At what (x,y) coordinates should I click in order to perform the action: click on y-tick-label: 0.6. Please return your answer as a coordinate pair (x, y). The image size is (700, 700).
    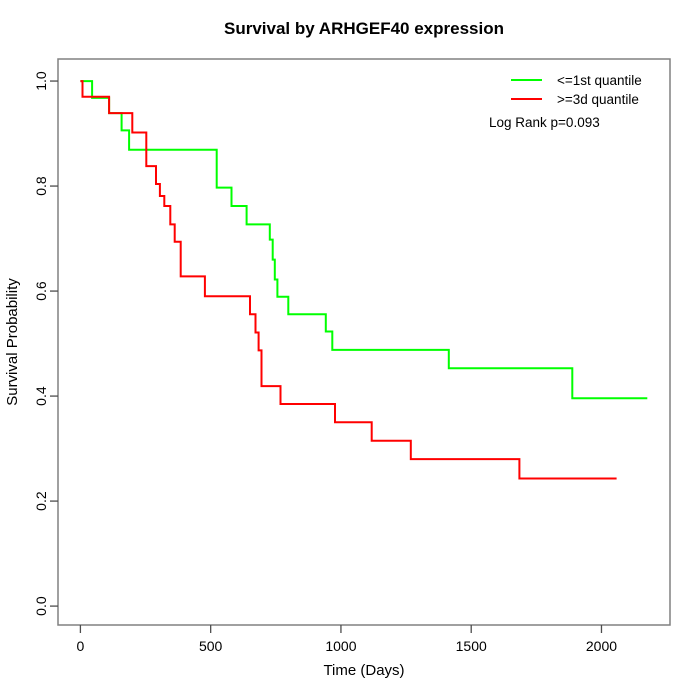
    Looking at the image, I should click on (41, 291).